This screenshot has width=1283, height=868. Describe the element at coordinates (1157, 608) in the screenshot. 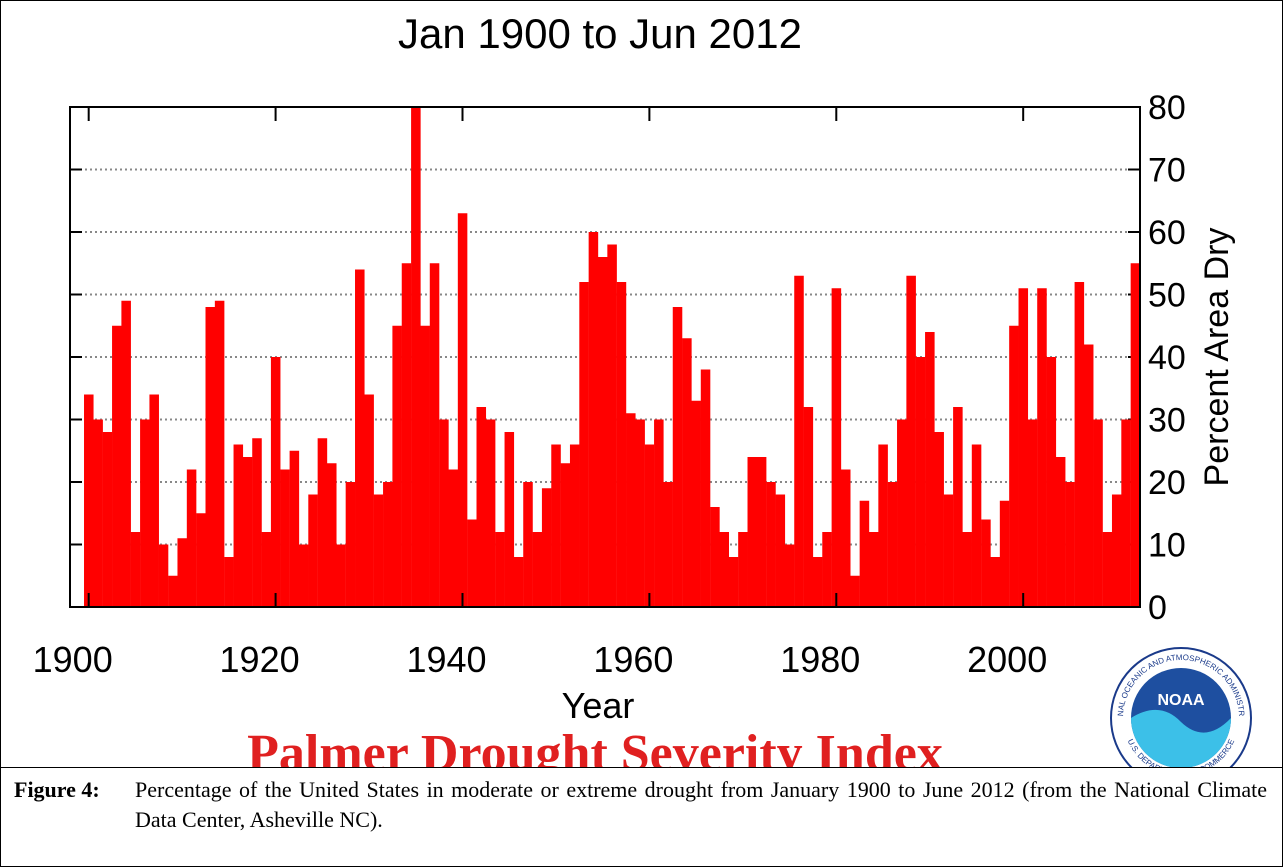

I see `y-tick-label: 0` at that location.